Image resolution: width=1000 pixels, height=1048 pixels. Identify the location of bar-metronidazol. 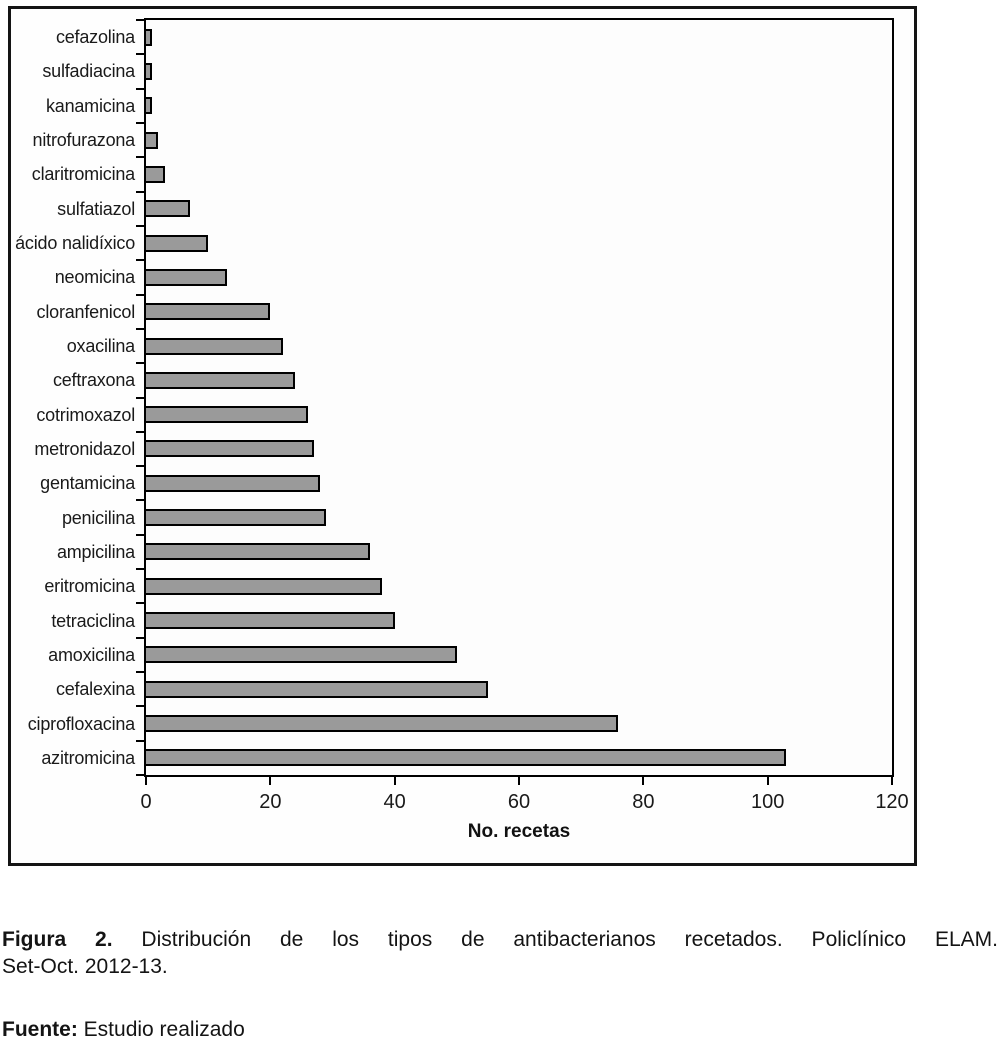
(230, 449).